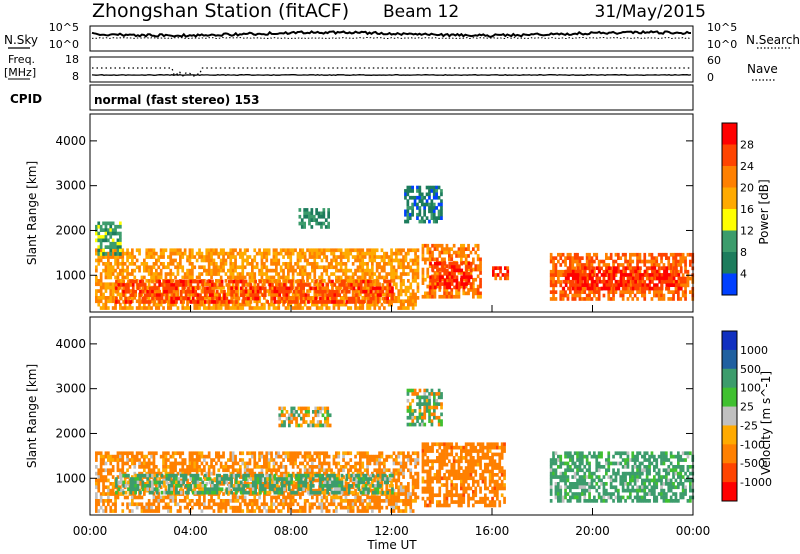  Describe the element at coordinates (391, 72) in the screenshot. I see `nave-line` at that location.